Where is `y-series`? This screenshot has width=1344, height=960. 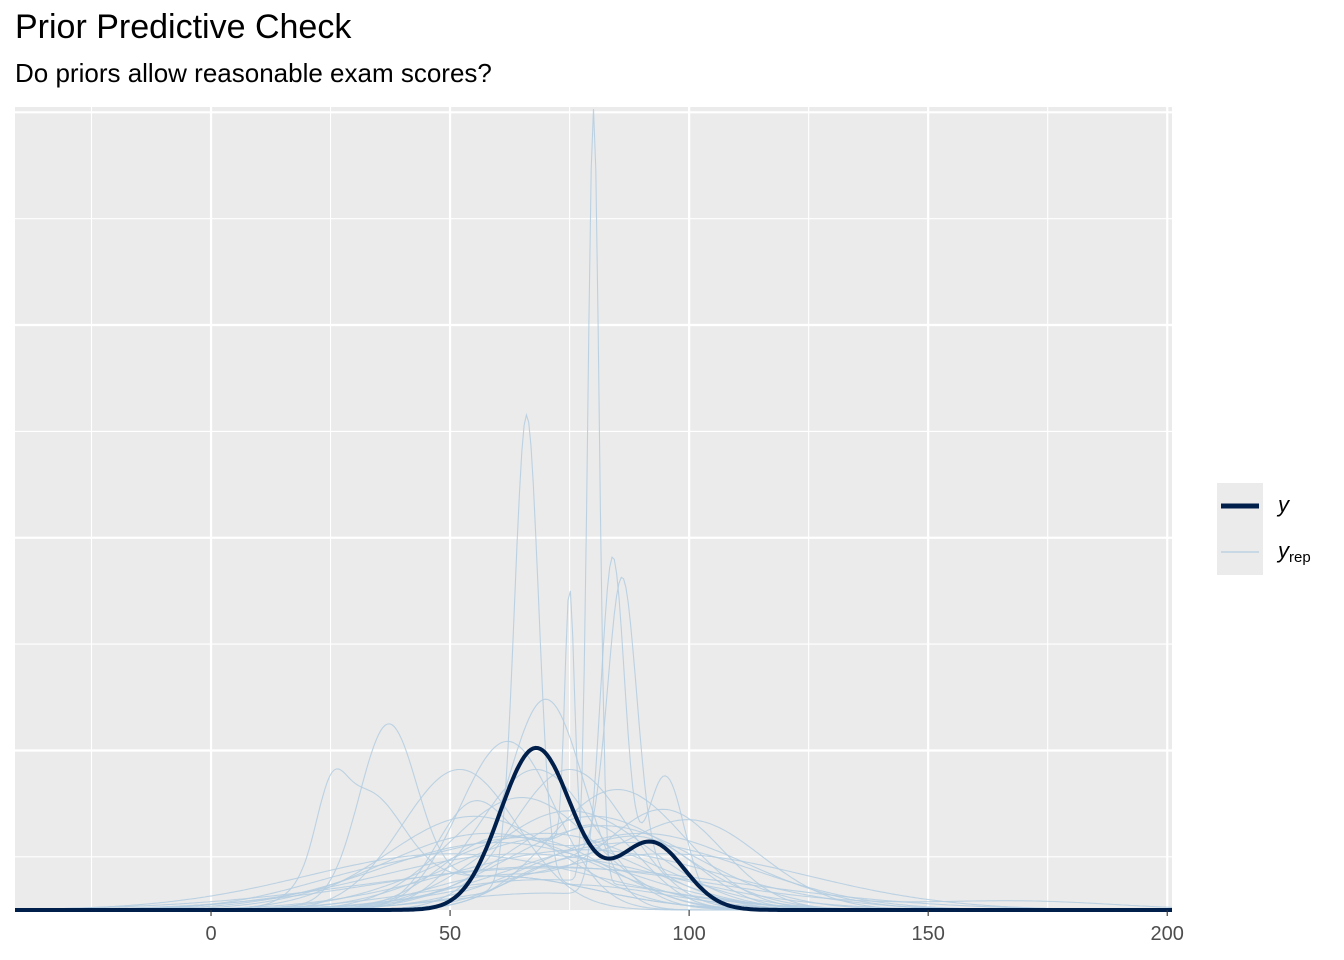
y-series is located at coordinates (593, 828).